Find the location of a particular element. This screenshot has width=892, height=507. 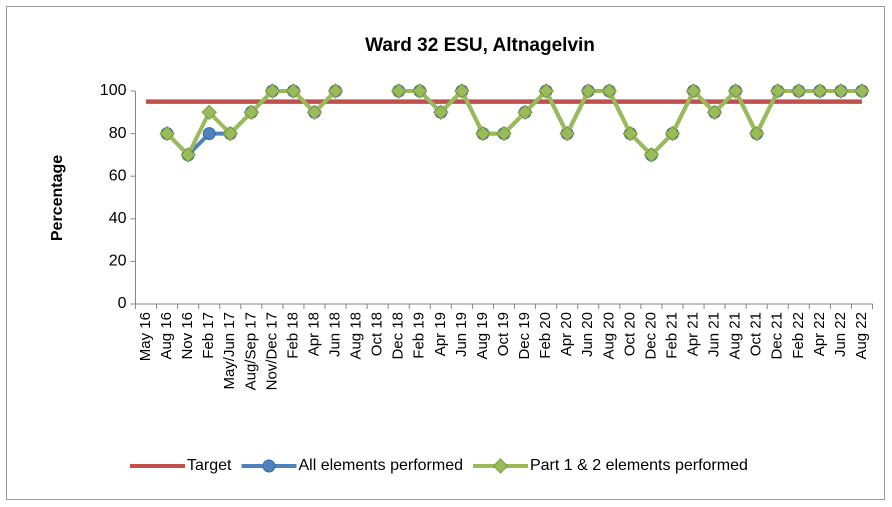

x-tick-label: Feb 21 is located at coordinates (671, 335).